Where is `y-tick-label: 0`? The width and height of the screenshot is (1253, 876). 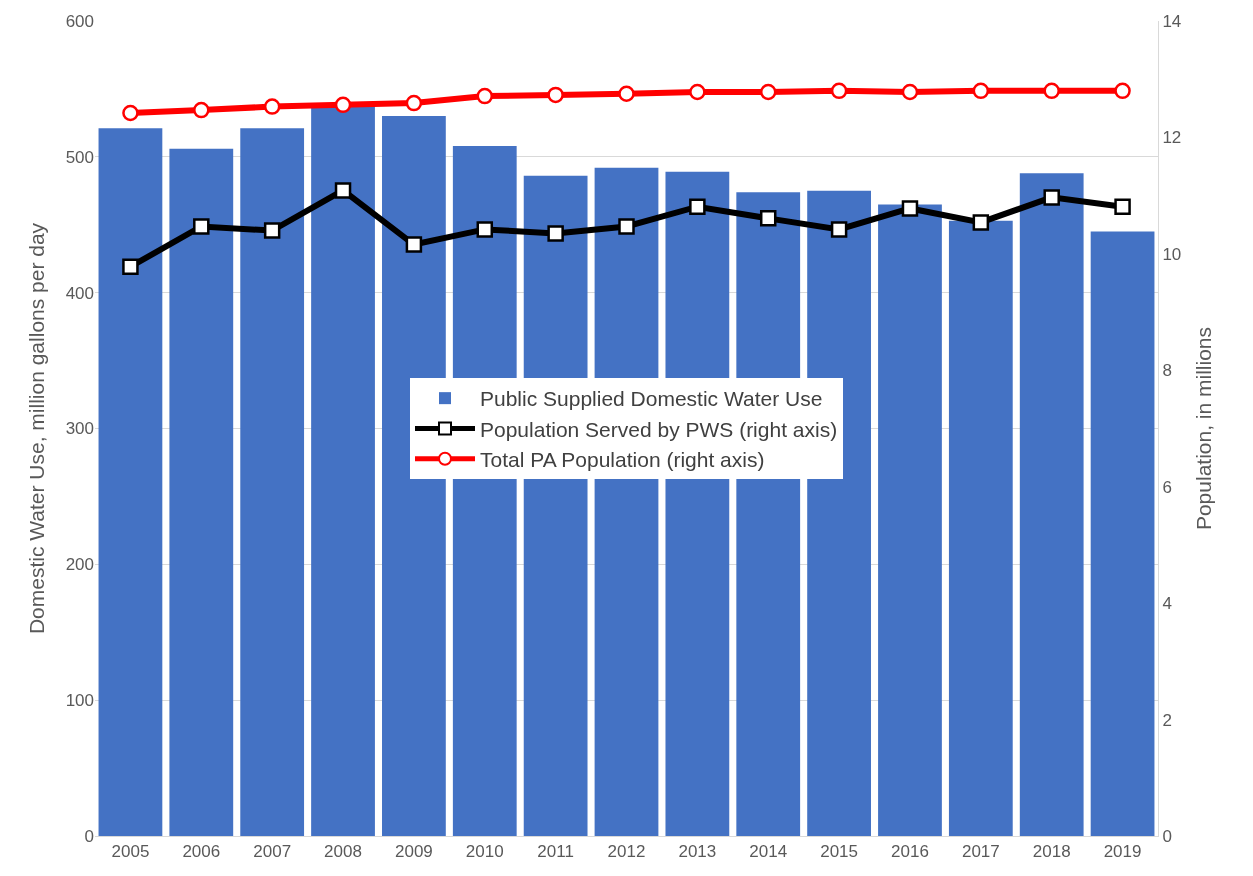
y-tick-label: 0 is located at coordinates (89, 836).